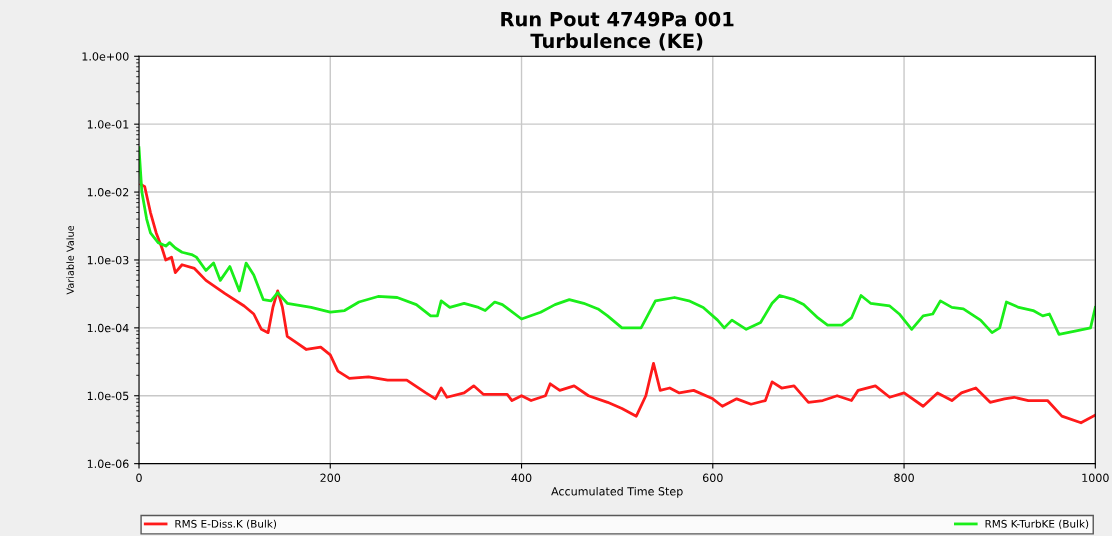 Image resolution: width=1112 pixels, height=536 pixels. Describe the element at coordinates (108, 396) in the screenshot. I see `y-tick-label: 1.0e-05` at that location.